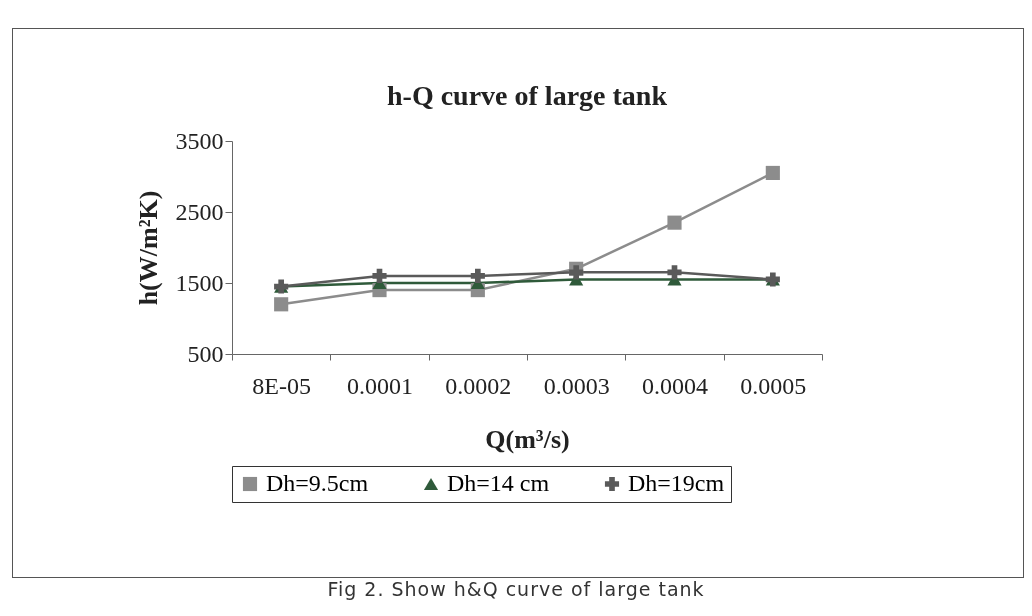 Image resolution: width=1032 pixels, height=616 pixels. Describe the element at coordinates (527, 439) in the screenshot. I see `x-axis-title: Q(m³/s)` at that location.